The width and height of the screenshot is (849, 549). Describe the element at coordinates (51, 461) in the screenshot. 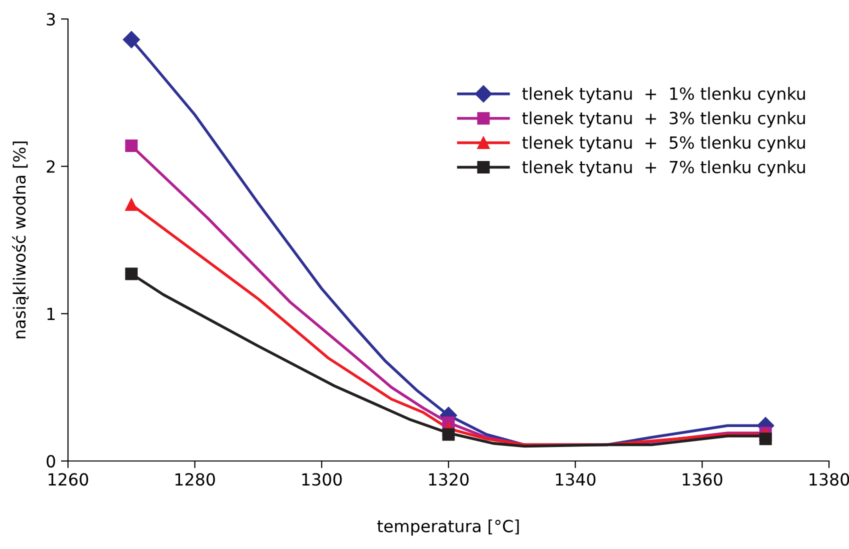

I see `y-tick-label: 0` at that location.